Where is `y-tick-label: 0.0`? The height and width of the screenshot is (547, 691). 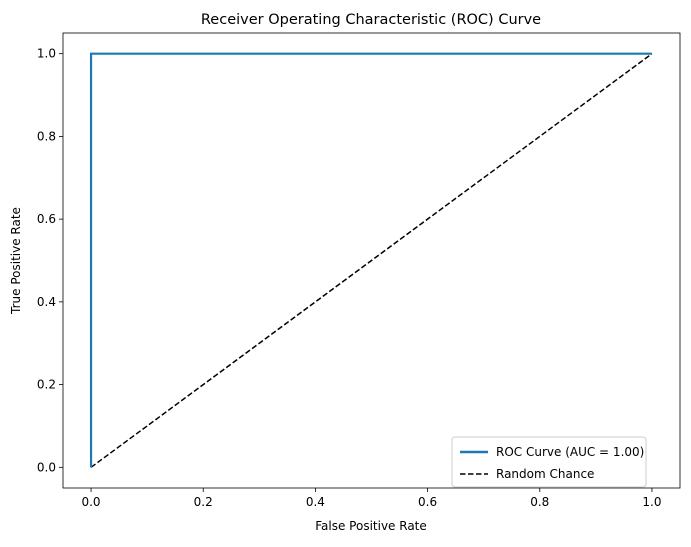
y-tick-label: 0.0 is located at coordinates (46, 467).